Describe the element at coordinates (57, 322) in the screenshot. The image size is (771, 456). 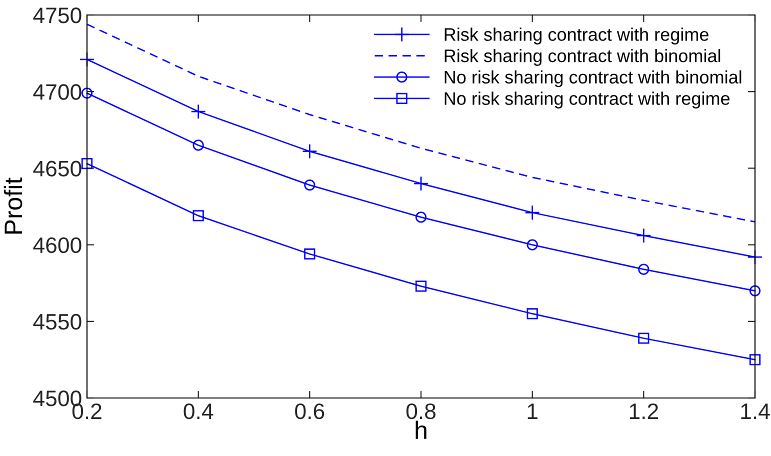
I see `y-tick-label: 4550` at that location.